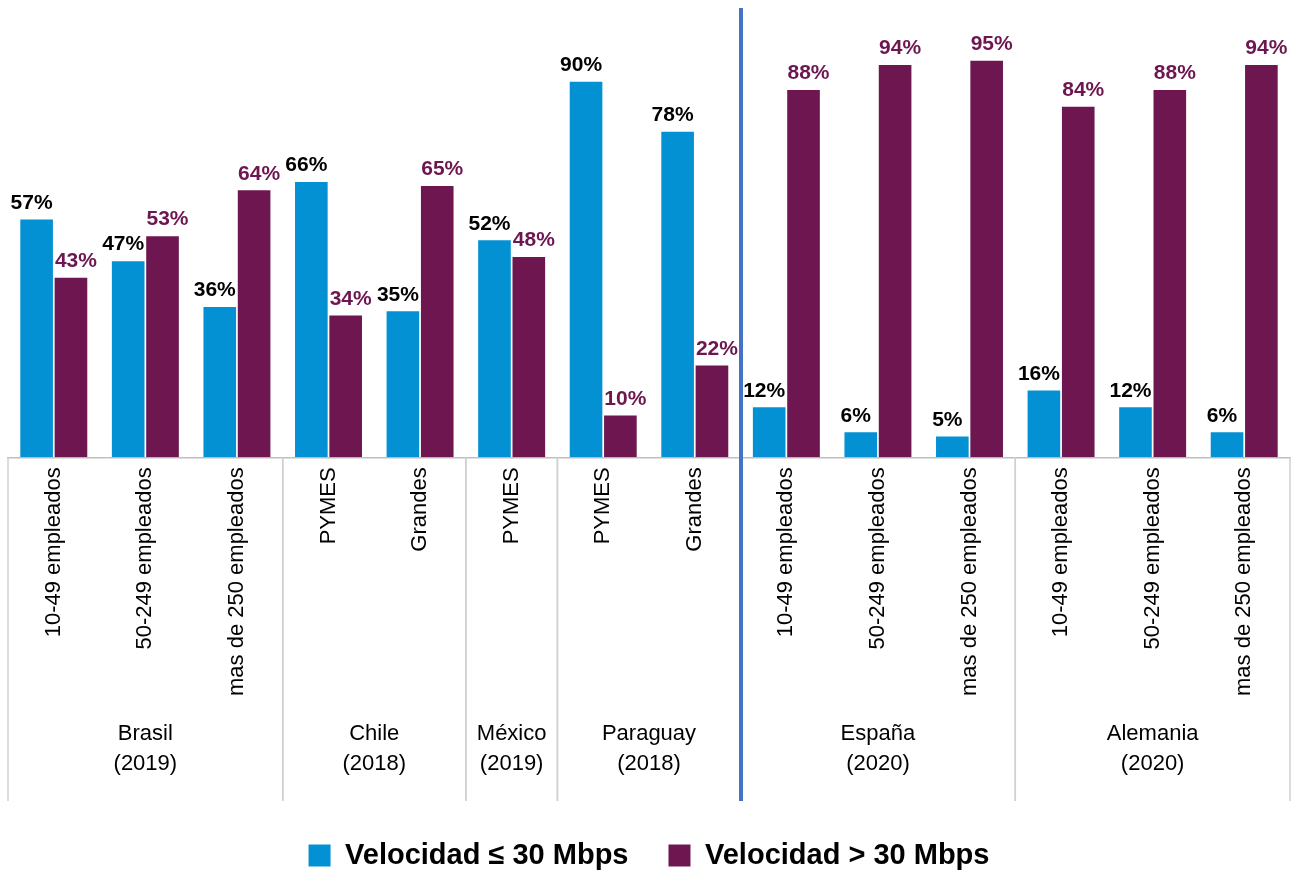  What do you see at coordinates (215, 289) in the screenshot?
I see `data-label: 36%` at bounding box center [215, 289].